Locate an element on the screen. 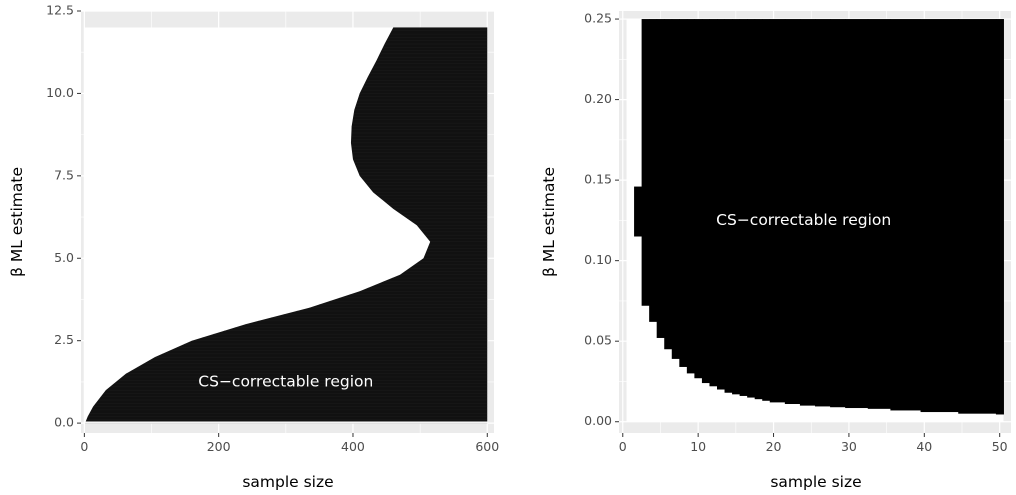 This screenshot has width=1016, height=495. y-tick-label: 2.5 is located at coordinates (64, 339).